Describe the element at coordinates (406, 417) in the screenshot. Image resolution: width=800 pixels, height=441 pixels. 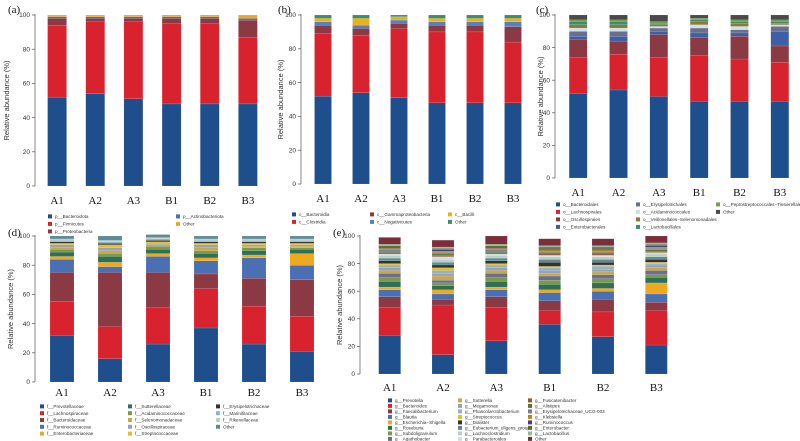
I see `legend-label: g__Blautia` at that location.